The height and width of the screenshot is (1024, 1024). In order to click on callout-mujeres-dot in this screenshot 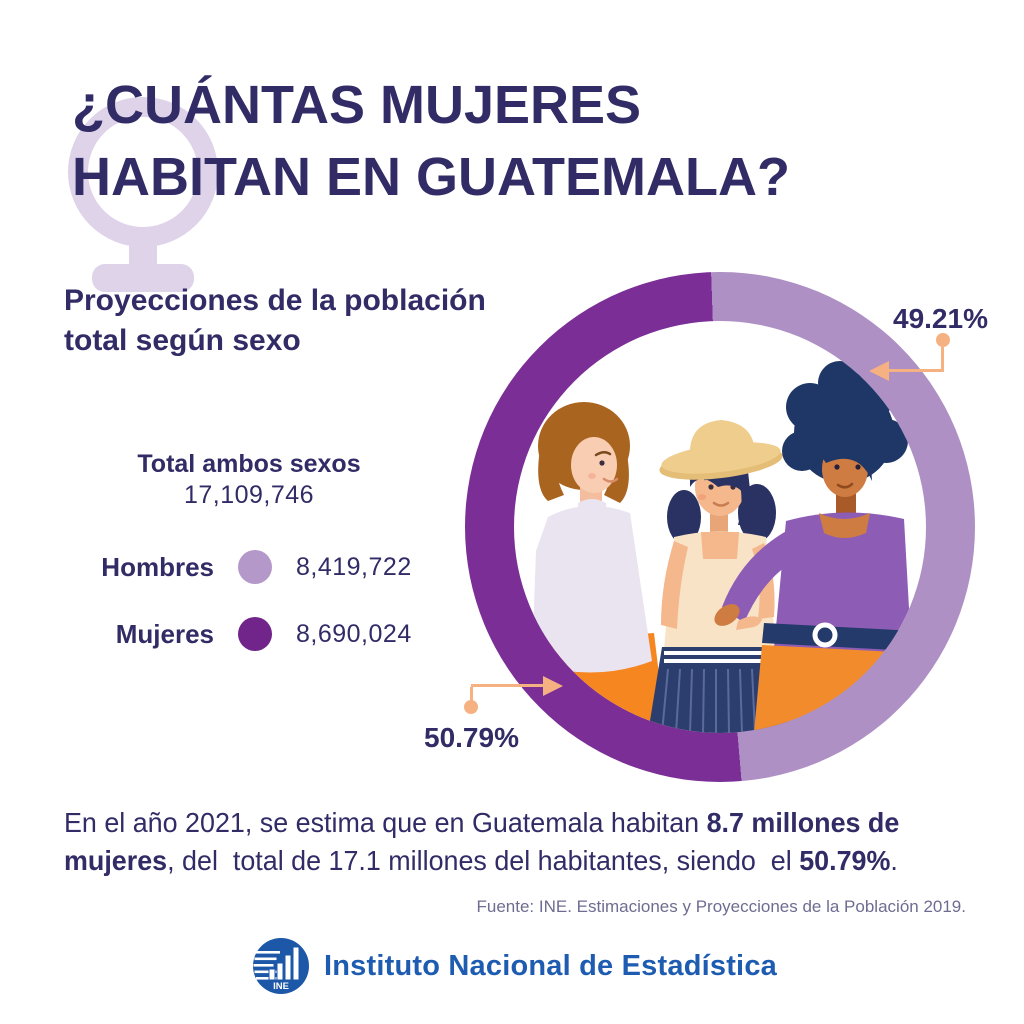, I will do `click(471, 707)`.